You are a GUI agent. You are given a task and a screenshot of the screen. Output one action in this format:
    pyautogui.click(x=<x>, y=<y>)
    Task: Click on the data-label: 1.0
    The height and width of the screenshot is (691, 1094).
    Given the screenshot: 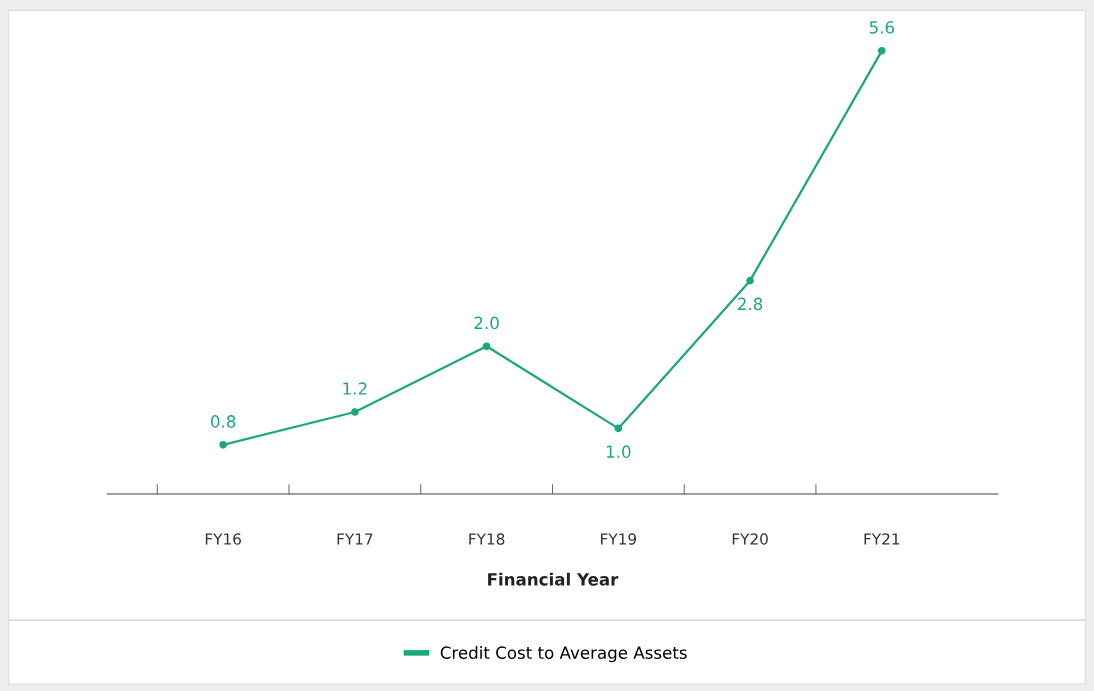 What is the action you would take?
    pyautogui.click(x=618, y=451)
    